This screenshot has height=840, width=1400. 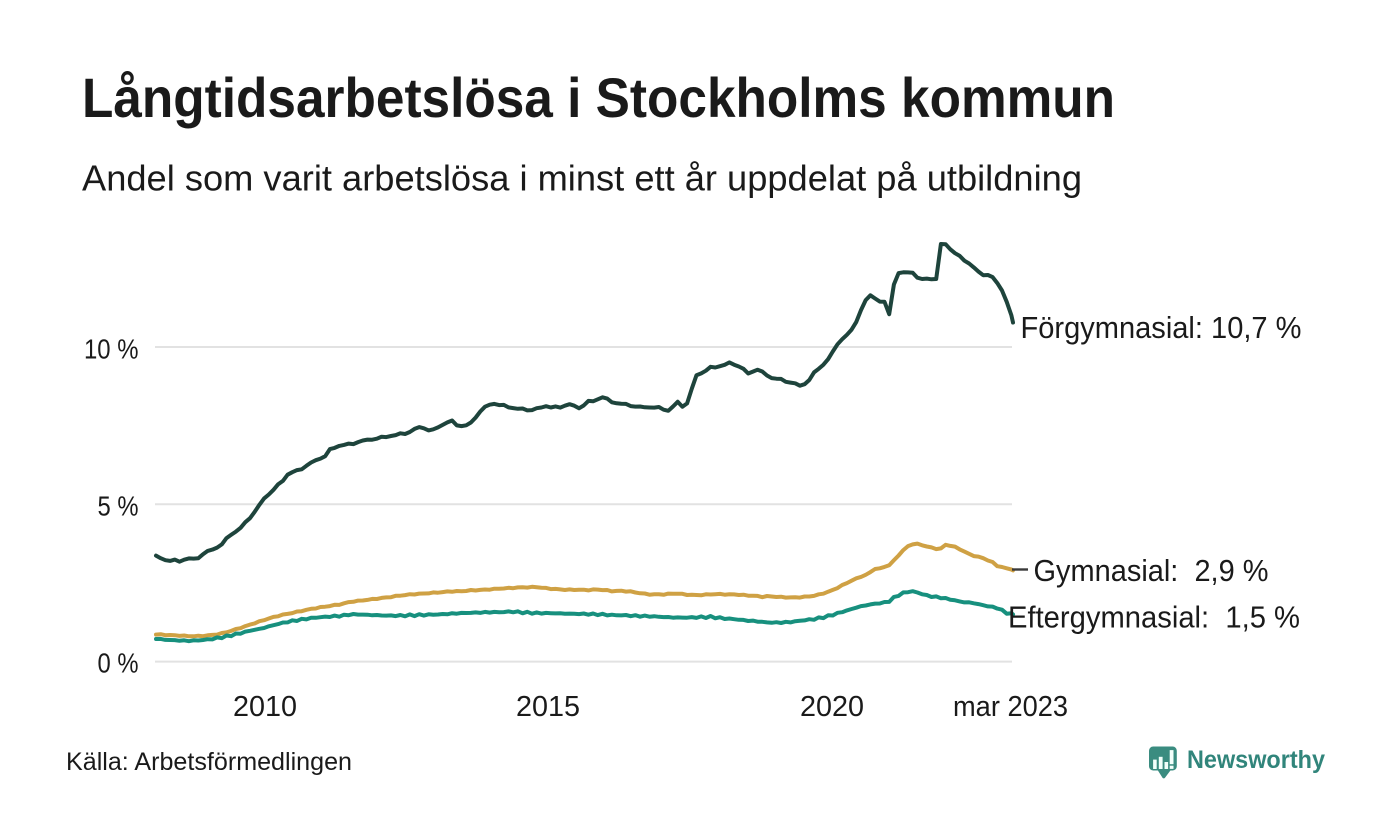 What do you see at coordinates (118, 663) in the screenshot?
I see `svg-text: 0 %` at bounding box center [118, 663].